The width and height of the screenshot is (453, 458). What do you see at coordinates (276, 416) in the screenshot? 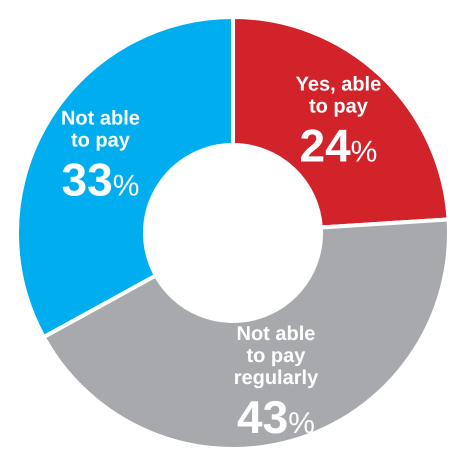
I see `data-label: 43%` at bounding box center [276, 416].